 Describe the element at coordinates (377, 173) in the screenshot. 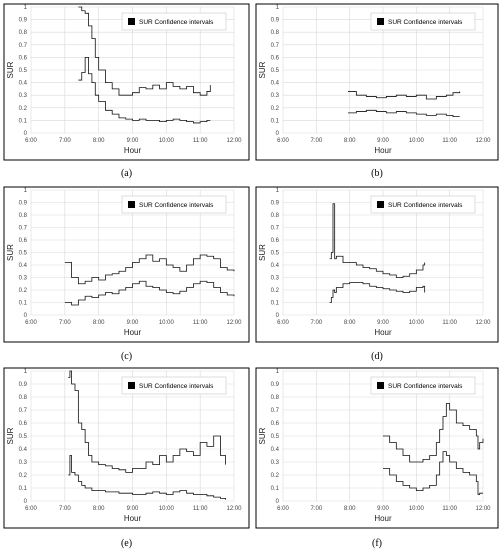

I see `panel-caption: (b)` at that location.